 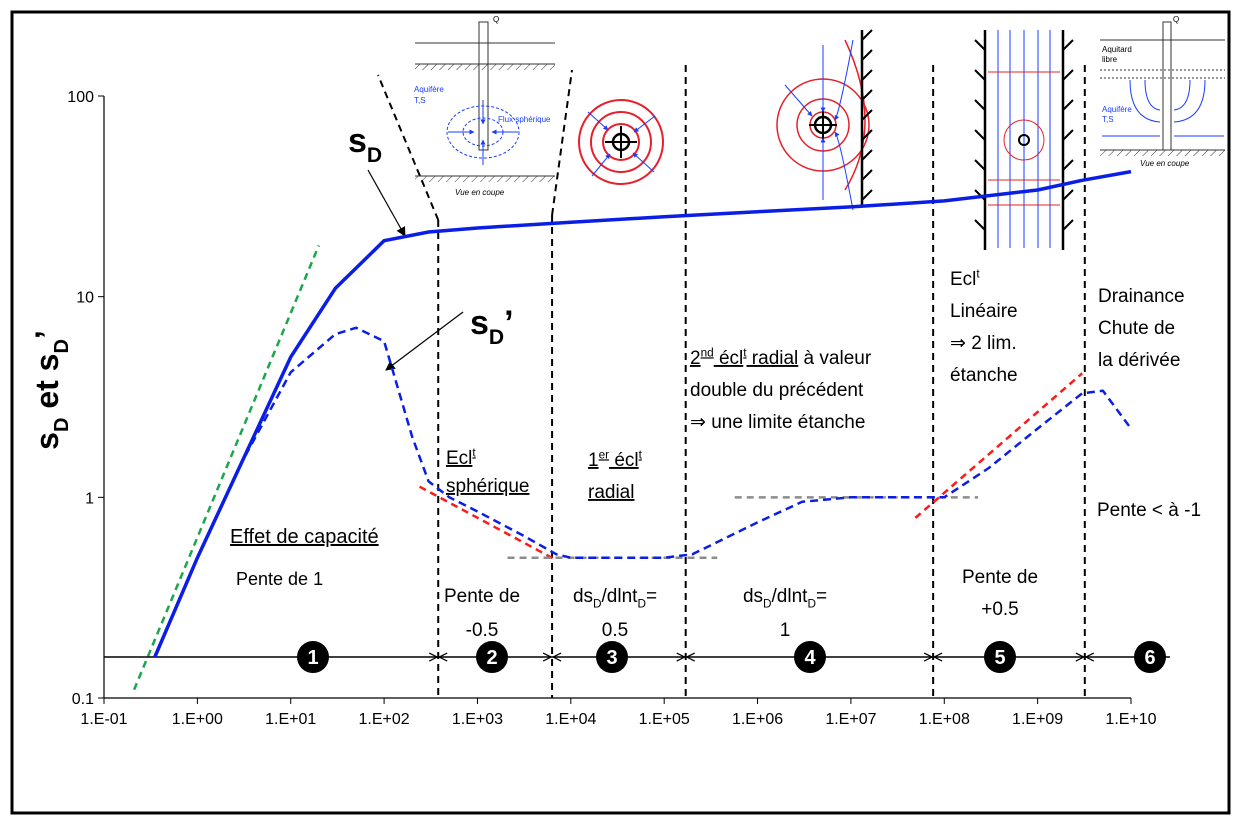 I want to click on annotation: Eclt, so click(x=461, y=457).